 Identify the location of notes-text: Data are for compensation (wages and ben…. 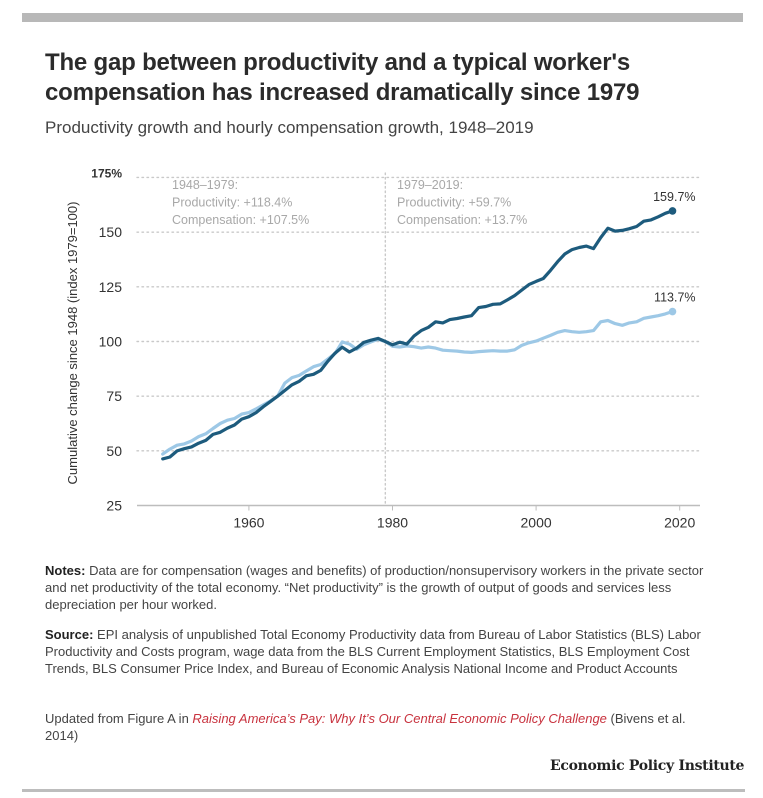
(374, 587).